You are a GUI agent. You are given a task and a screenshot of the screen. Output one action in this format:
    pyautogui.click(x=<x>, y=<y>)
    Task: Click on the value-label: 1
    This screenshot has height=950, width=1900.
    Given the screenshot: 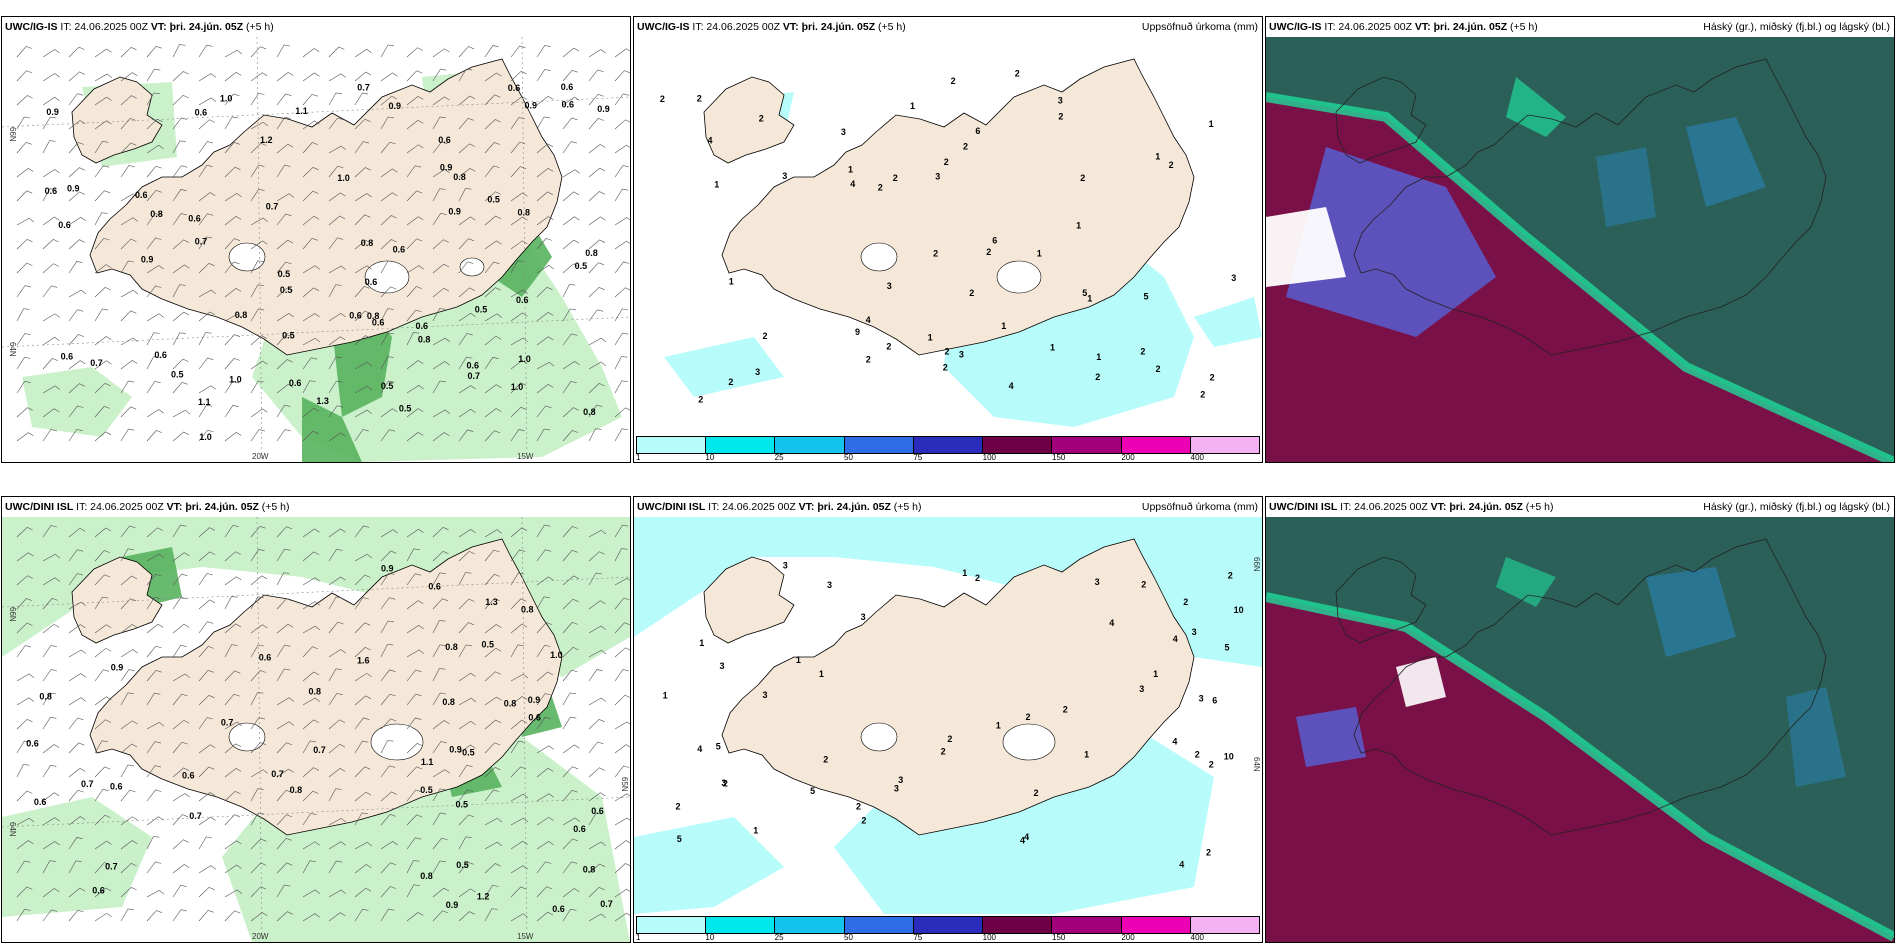 What is the action you would take?
    pyautogui.click(x=930, y=338)
    